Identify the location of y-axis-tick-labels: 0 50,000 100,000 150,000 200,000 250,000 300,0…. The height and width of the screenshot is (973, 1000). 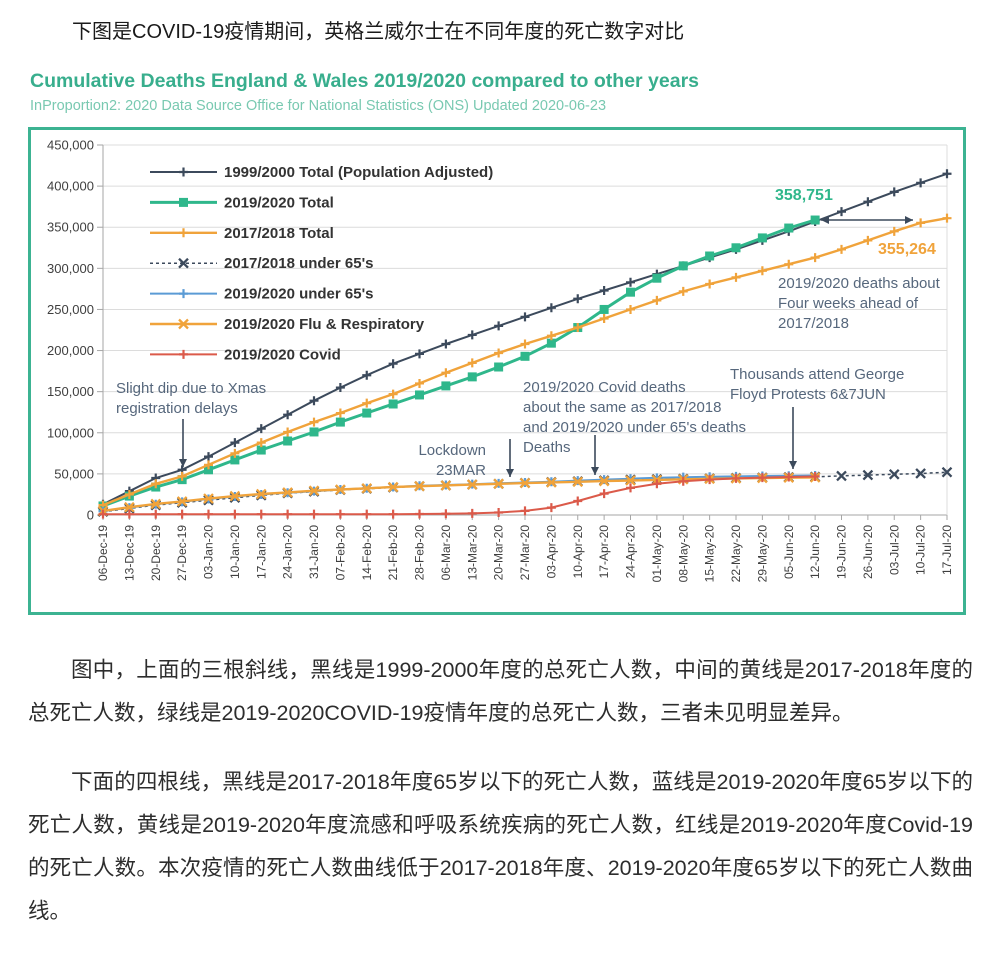
(70, 330).